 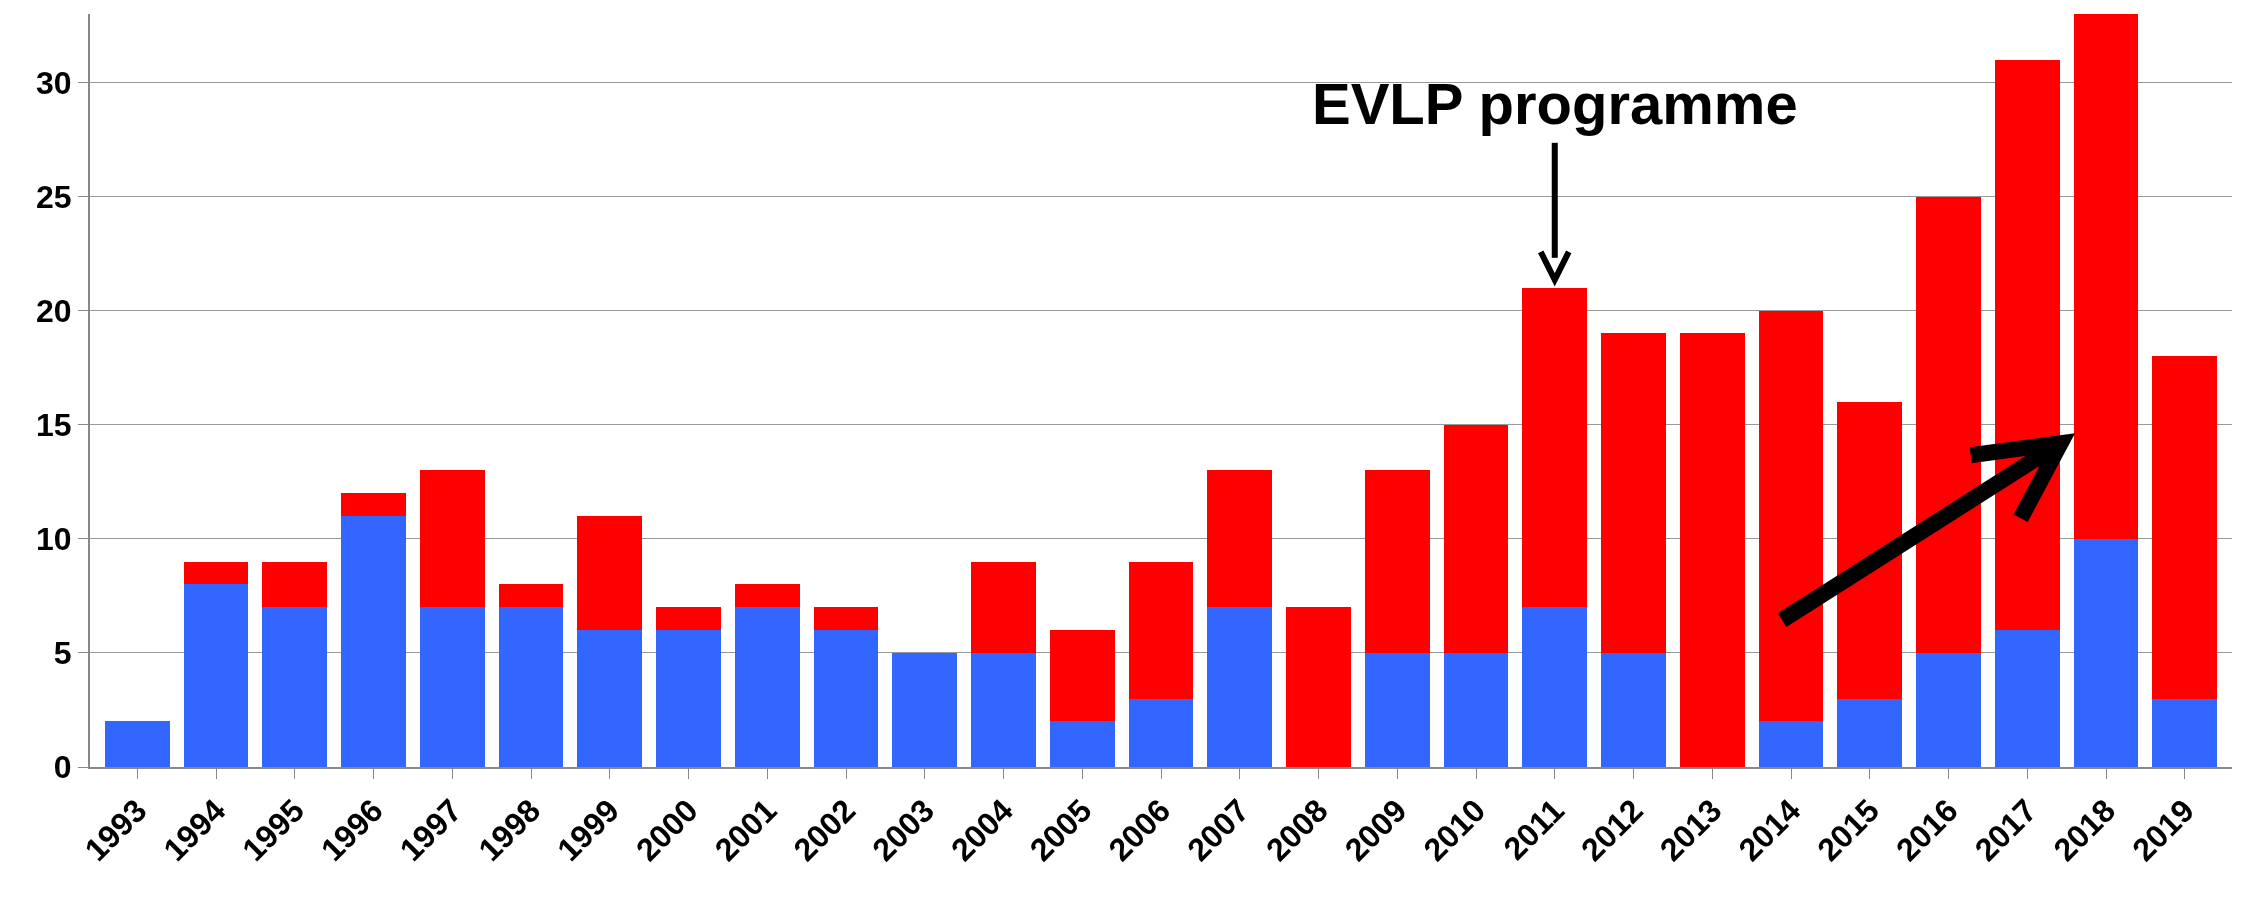 What do you see at coordinates (54, 310) in the screenshot?
I see `y-tick-label: 20` at bounding box center [54, 310].